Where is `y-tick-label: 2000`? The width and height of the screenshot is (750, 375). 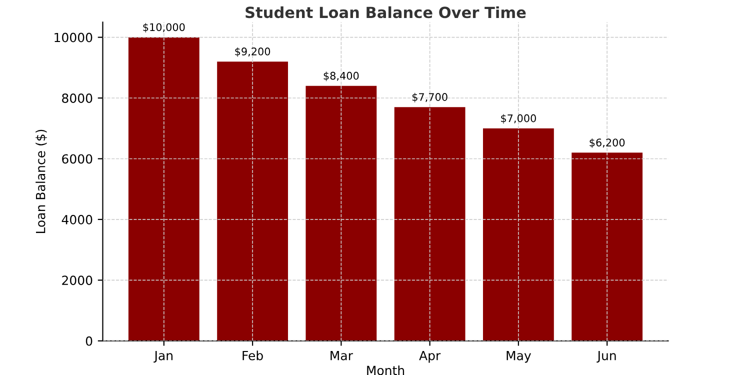 y-tick-label: 2000 is located at coordinates (77, 281).